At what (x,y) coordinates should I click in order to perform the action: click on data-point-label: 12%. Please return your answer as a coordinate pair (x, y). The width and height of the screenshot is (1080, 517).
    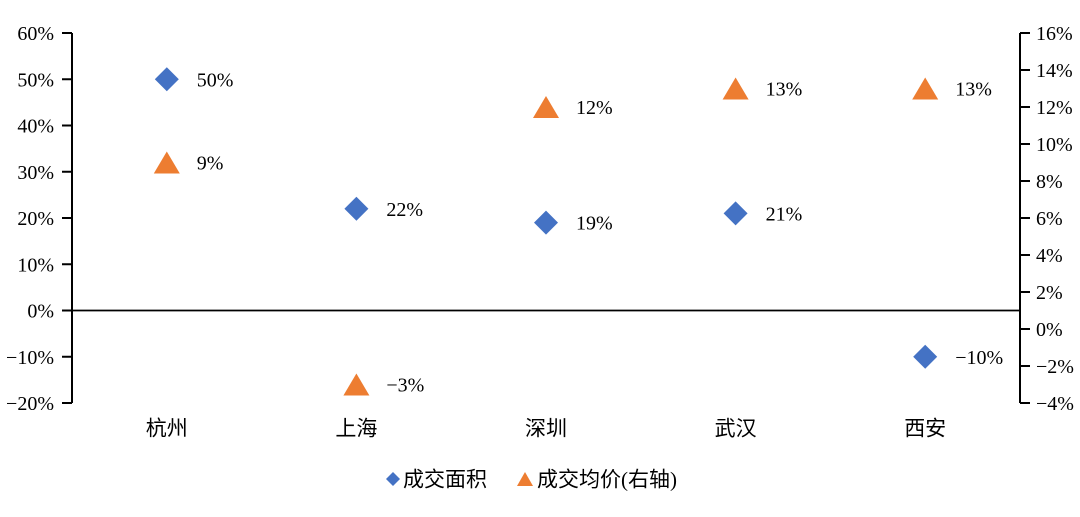
    Looking at the image, I should click on (594, 108).